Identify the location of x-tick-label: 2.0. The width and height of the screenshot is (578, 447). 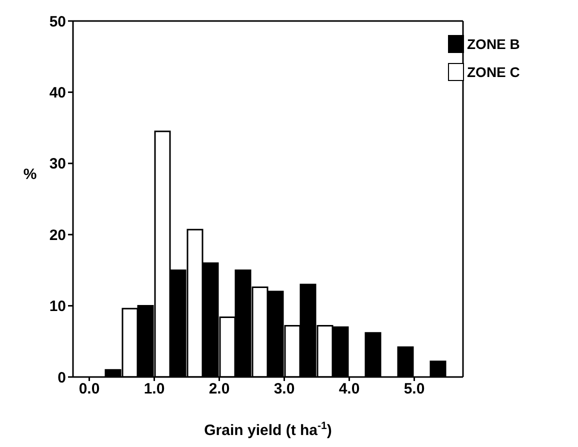
(219, 389).